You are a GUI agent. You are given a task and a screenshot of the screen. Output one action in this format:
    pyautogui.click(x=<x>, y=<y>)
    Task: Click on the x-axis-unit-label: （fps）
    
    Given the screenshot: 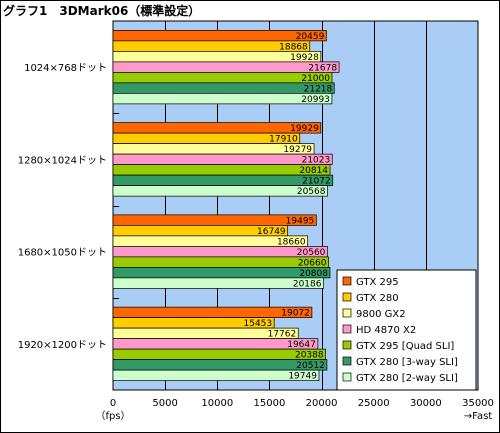 What is the action you would take?
    pyautogui.click(x=112, y=416)
    